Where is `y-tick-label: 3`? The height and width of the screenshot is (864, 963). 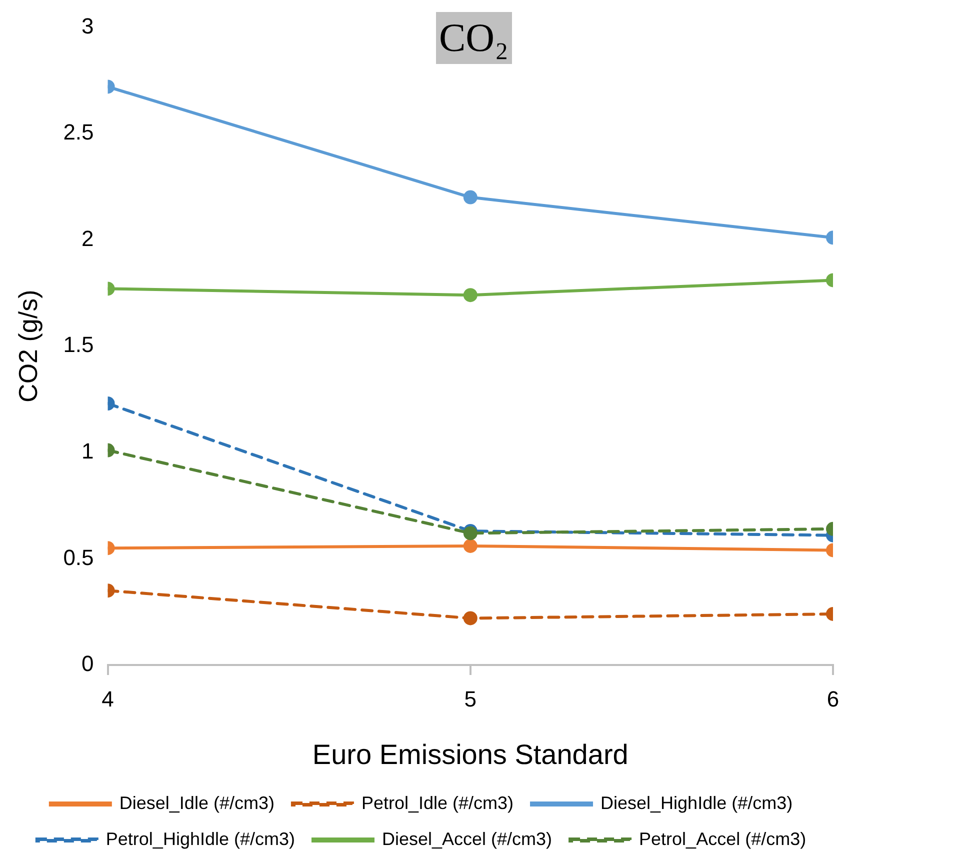
y-tick-label: 3 is located at coordinates (88, 25).